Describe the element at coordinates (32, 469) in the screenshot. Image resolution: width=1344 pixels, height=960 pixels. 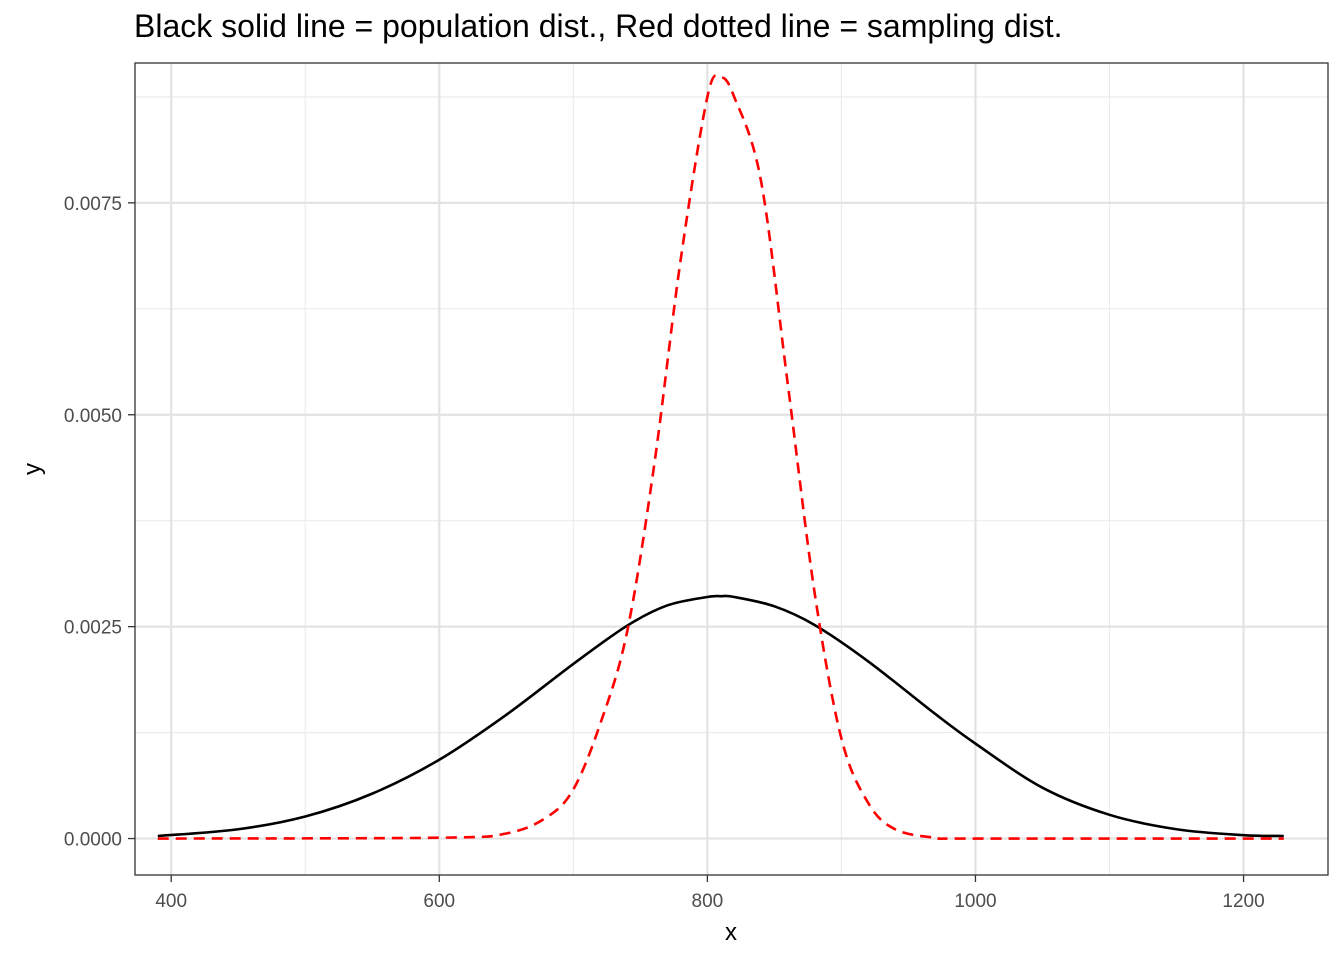
I see `y-axis-title: y` at that location.